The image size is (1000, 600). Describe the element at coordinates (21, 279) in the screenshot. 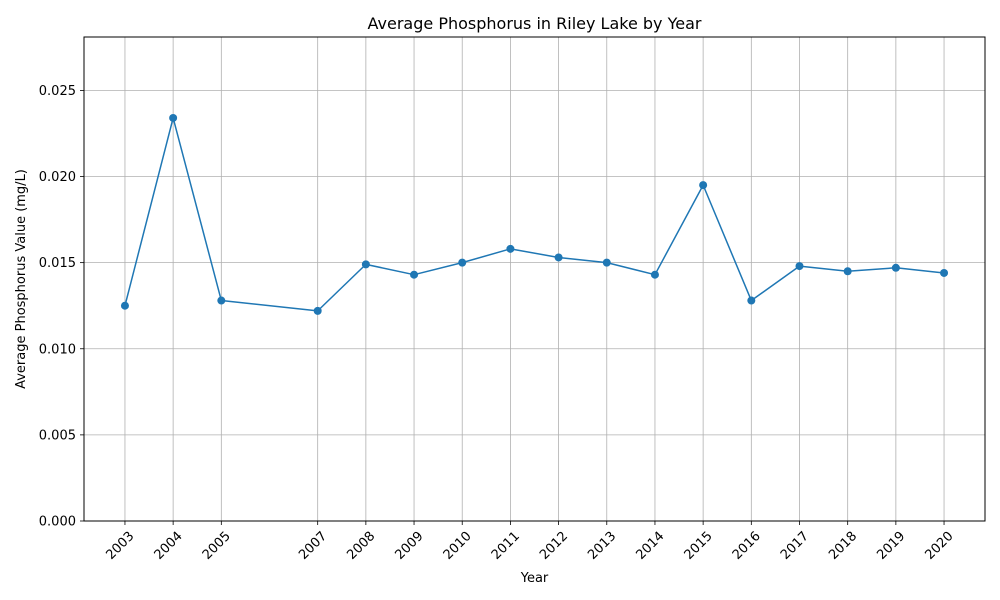

I see `y-axis-label: Average Phosphorus Value (mg/L)` at that location.